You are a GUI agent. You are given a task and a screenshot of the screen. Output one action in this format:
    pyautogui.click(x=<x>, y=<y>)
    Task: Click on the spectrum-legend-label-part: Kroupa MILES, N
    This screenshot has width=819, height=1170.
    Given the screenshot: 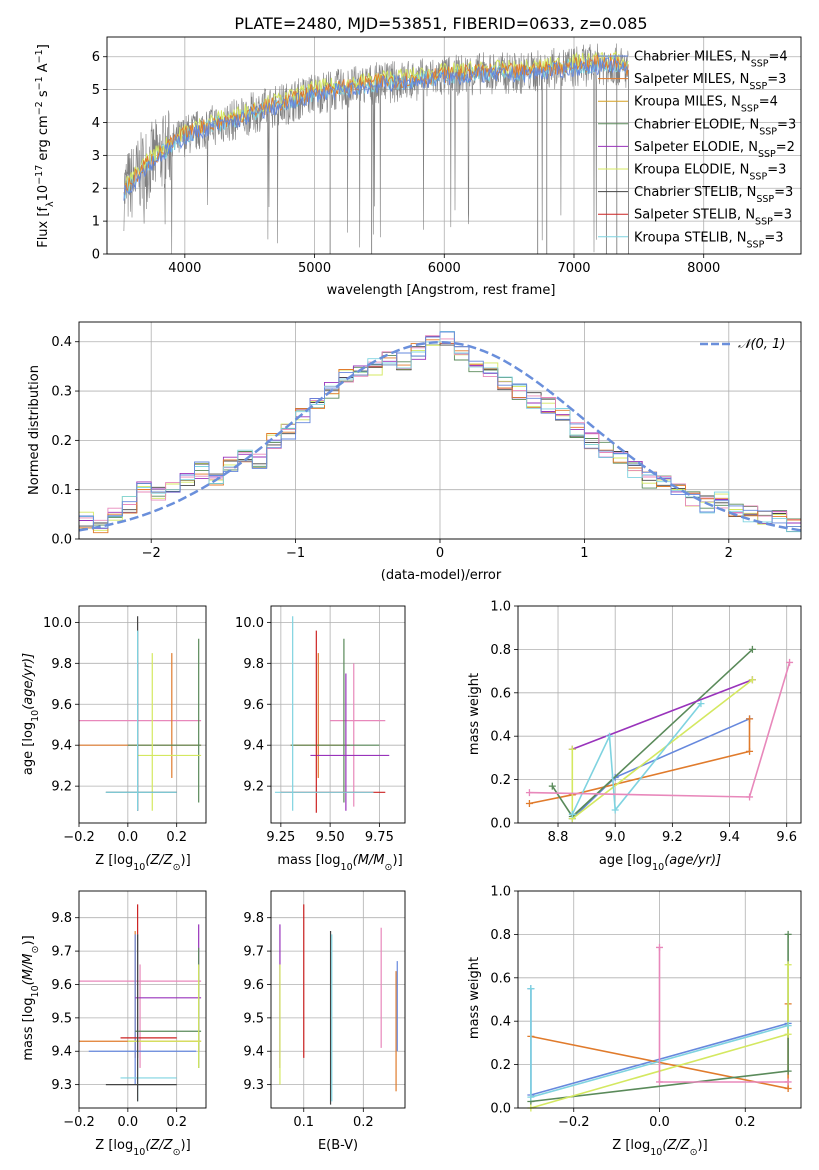 What is the action you would take?
    pyautogui.click(x=687, y=102)
    